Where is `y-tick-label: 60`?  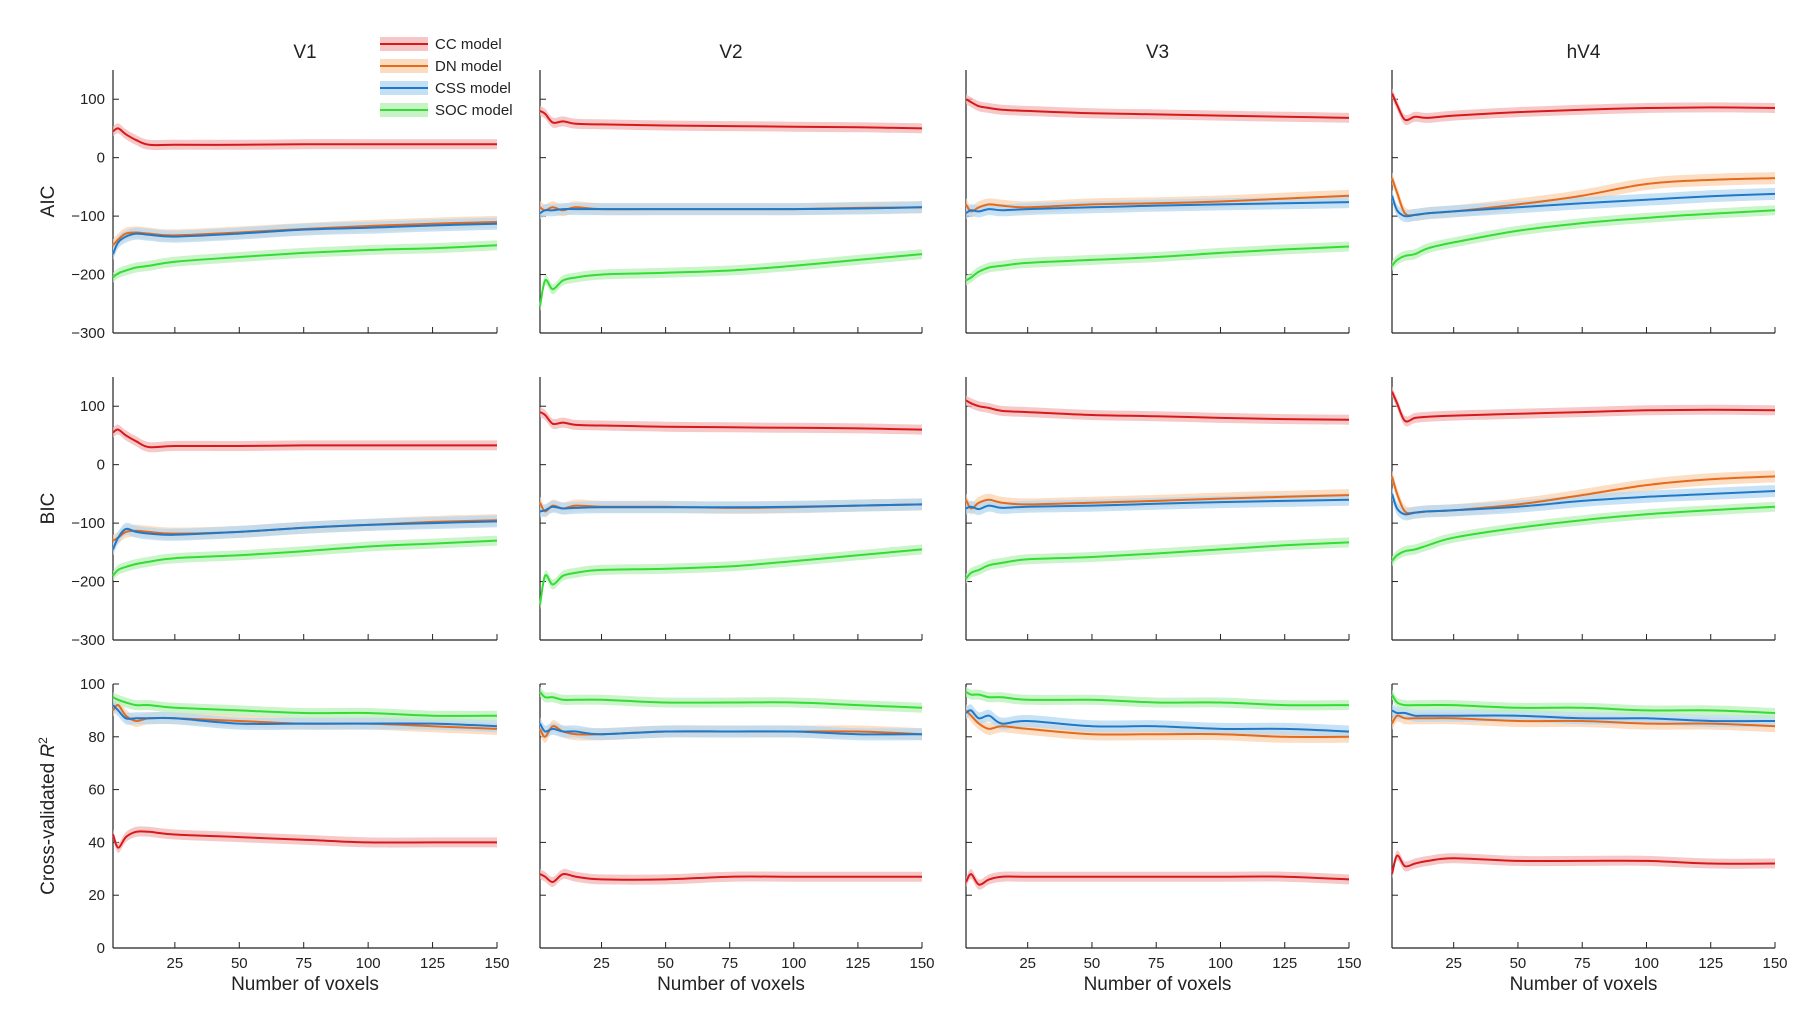 y-tick-label: 60 is located at coordinates (96, 790).